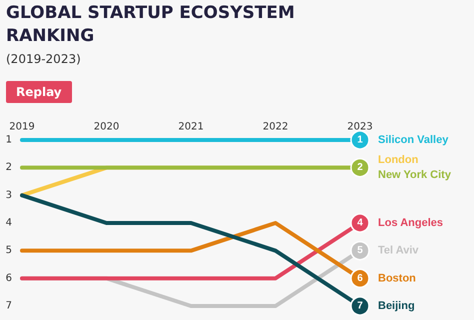 The image size is (474, 320). Describe the element at coordinates (398, 160) in the screenshot. I see `series-label: London` at that location.